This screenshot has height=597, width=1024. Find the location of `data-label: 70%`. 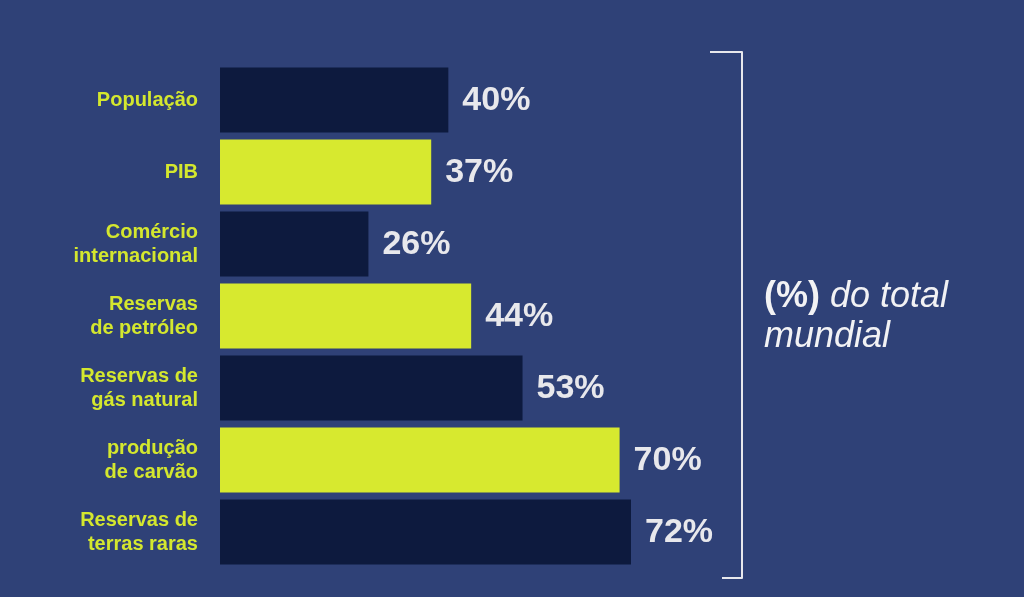

data-label: 70% is located at coordinates (667, 458).